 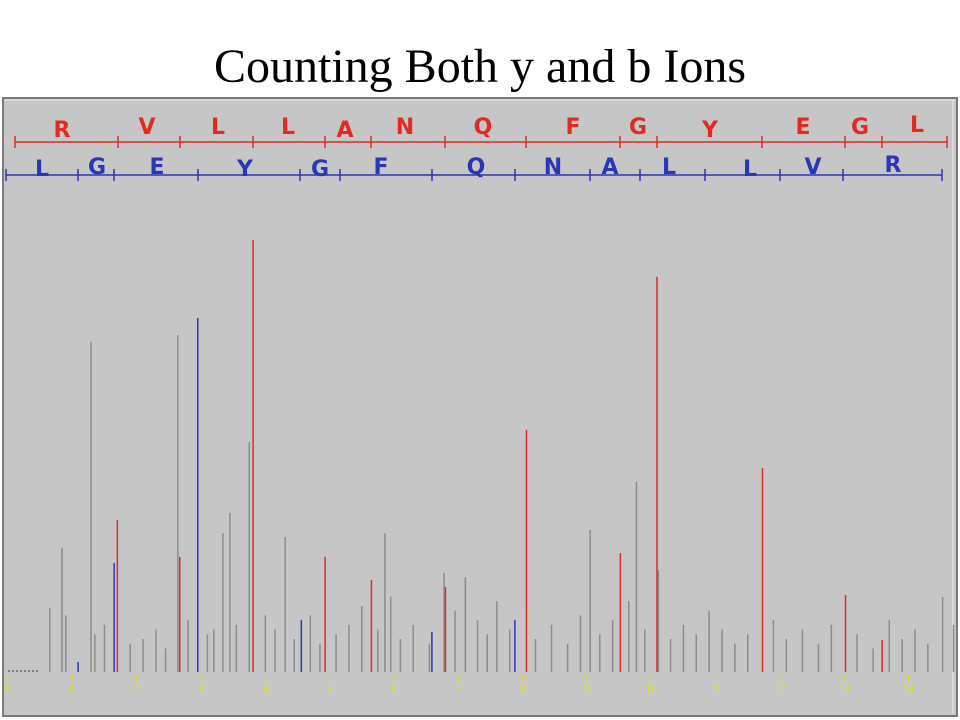 I want to click on x-tick-label: 13, so click(x=845, y=689).